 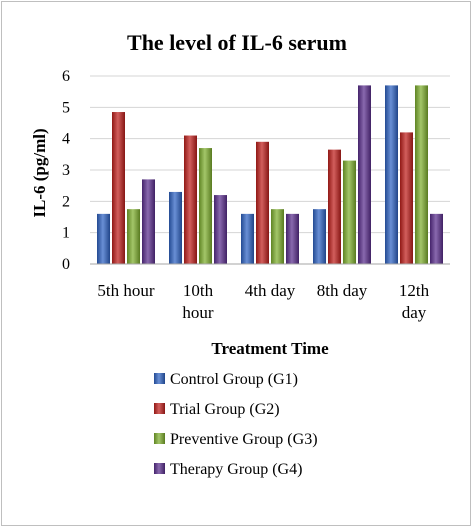 I want to click on x-tick-label: 12th day, so click(x=414, y=301).